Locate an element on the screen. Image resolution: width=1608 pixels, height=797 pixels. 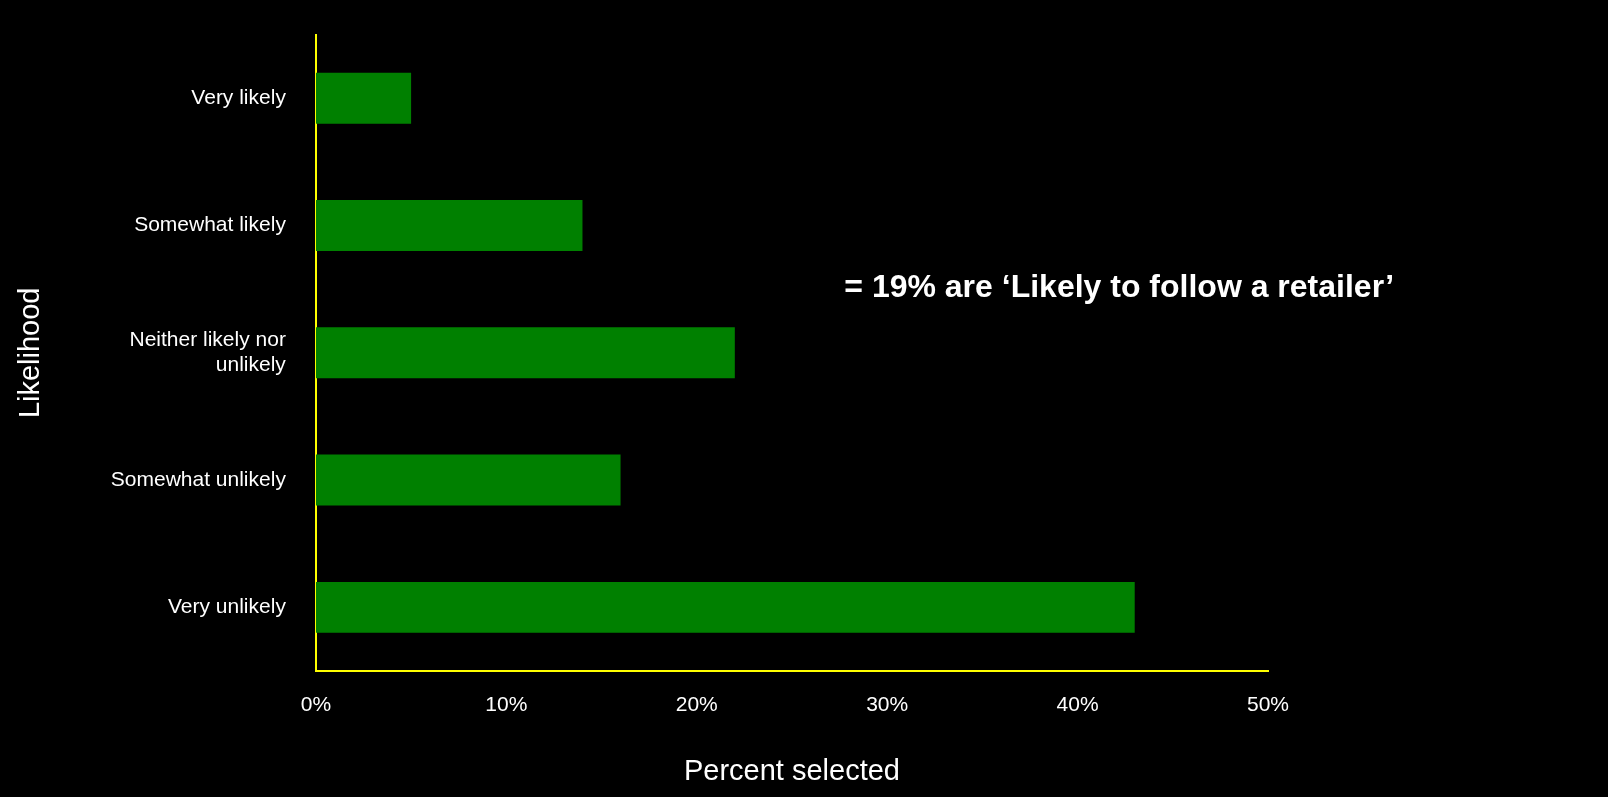
y-tick-label: Somewhat likely is located at coordinates (210, 224).